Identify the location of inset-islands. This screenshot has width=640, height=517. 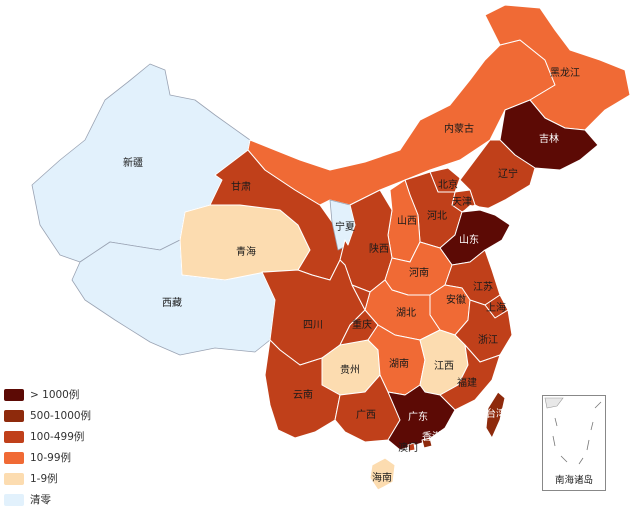
(573, 431).